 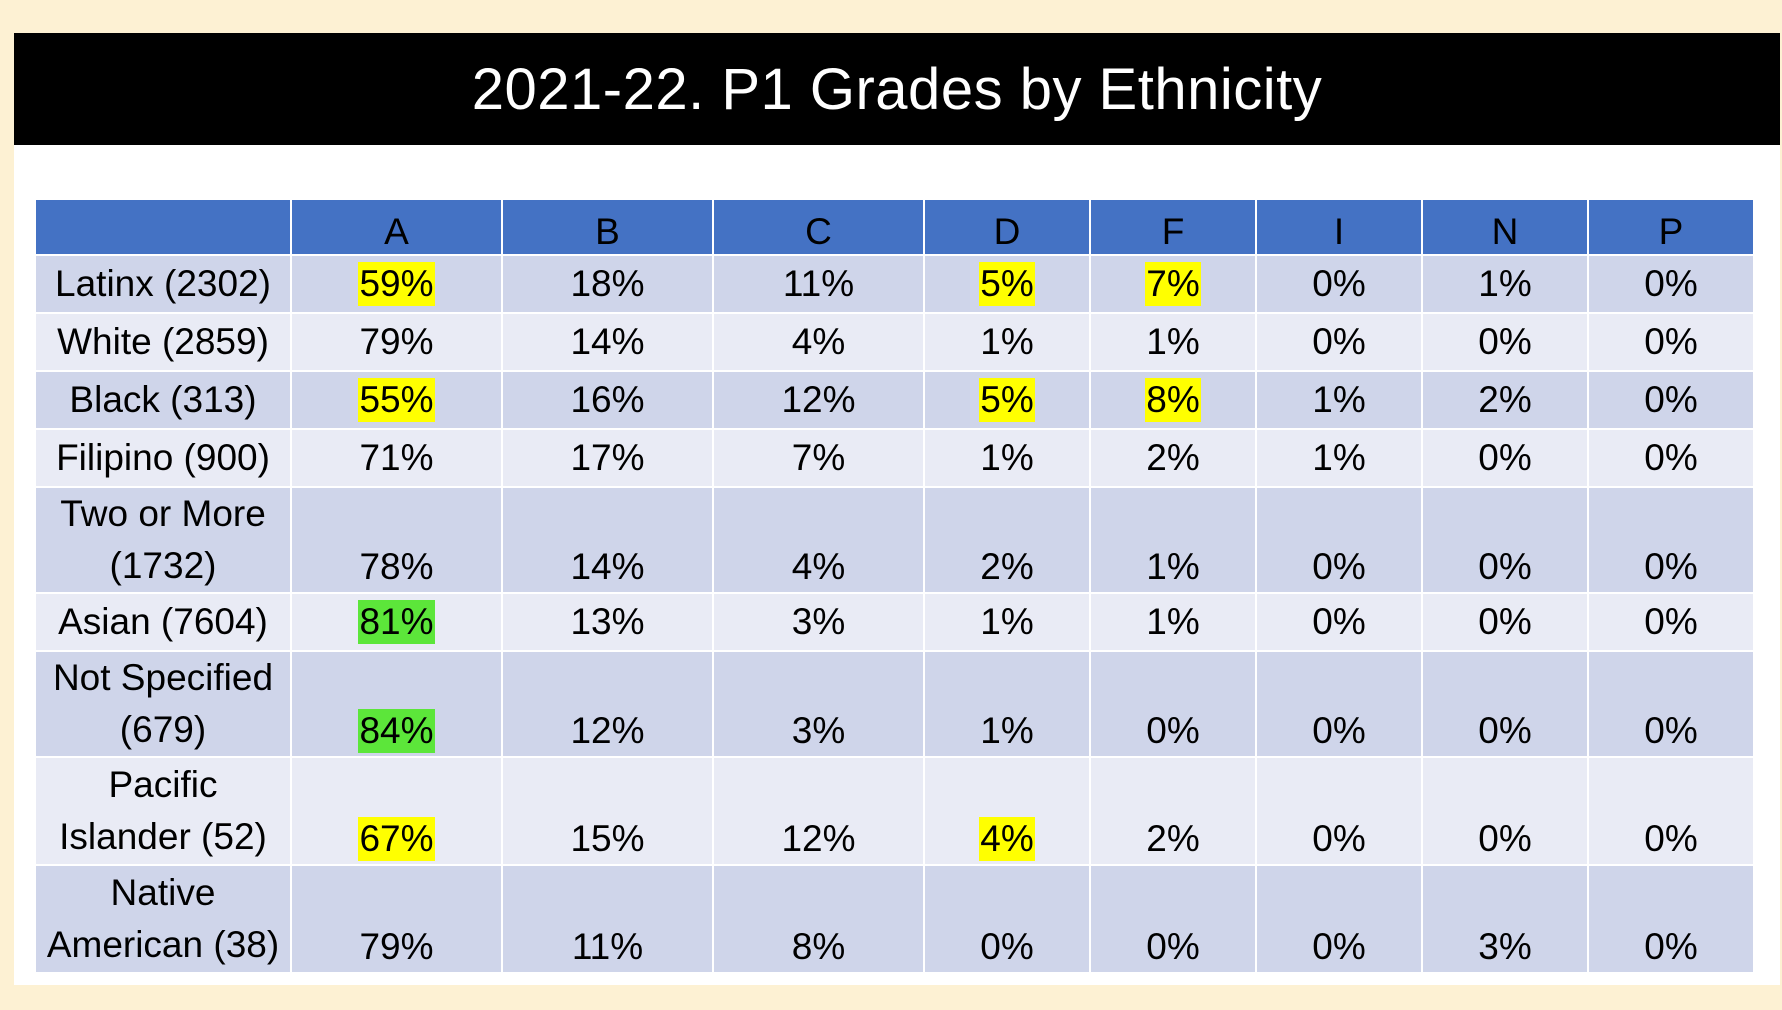 I want to click on cell-value: 8%, so click(x=818, y=946).